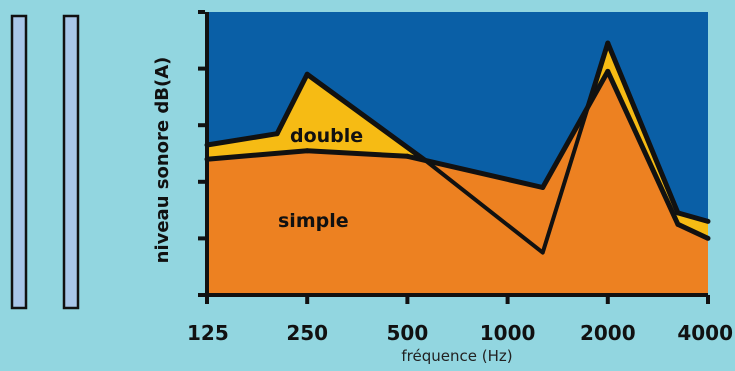 The width and height of the screenshot is (735, 371). Describe the element at coordinates (456, 356) in the screenshot. I see `x-axis-label: fréquence (Hz)` at that location.